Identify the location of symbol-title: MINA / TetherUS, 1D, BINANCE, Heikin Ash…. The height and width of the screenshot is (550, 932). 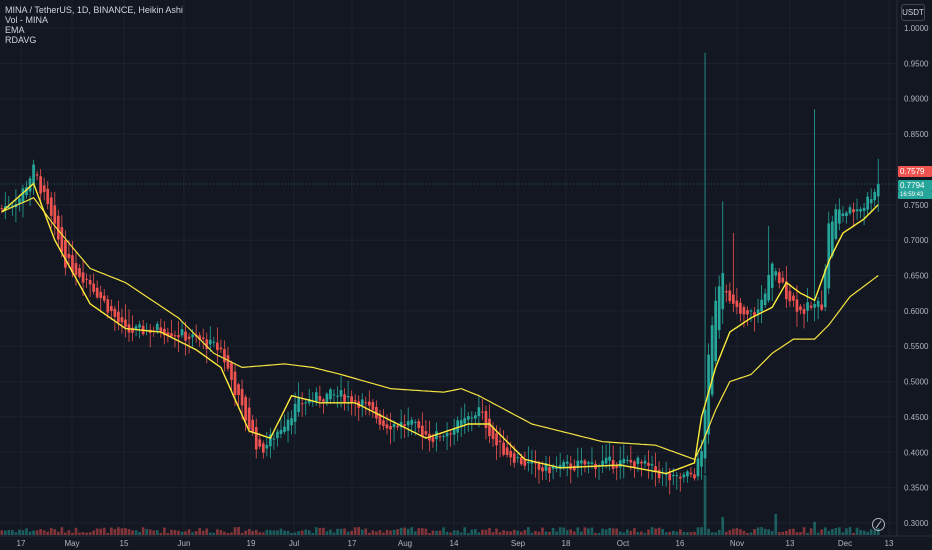
(94, 10).